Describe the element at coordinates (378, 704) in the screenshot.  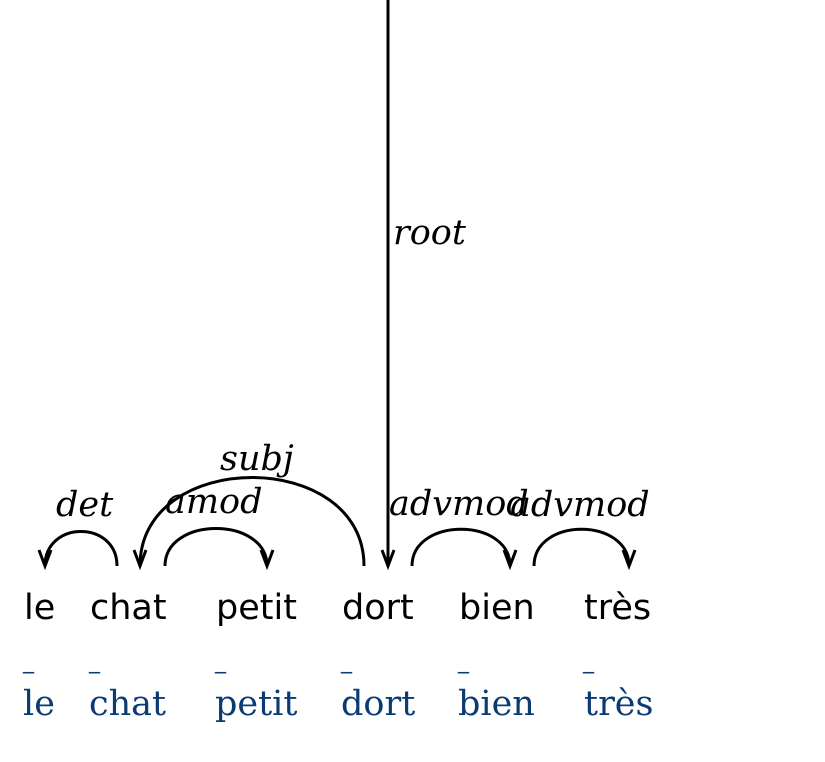
I see `token-lemma: dort` at that location.